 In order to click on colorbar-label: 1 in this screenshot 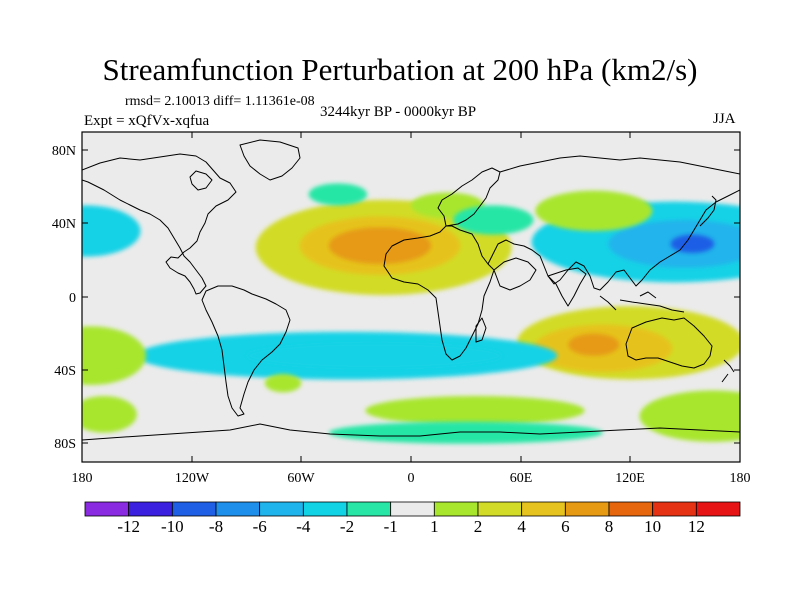, I will do `click(434, 526)`.